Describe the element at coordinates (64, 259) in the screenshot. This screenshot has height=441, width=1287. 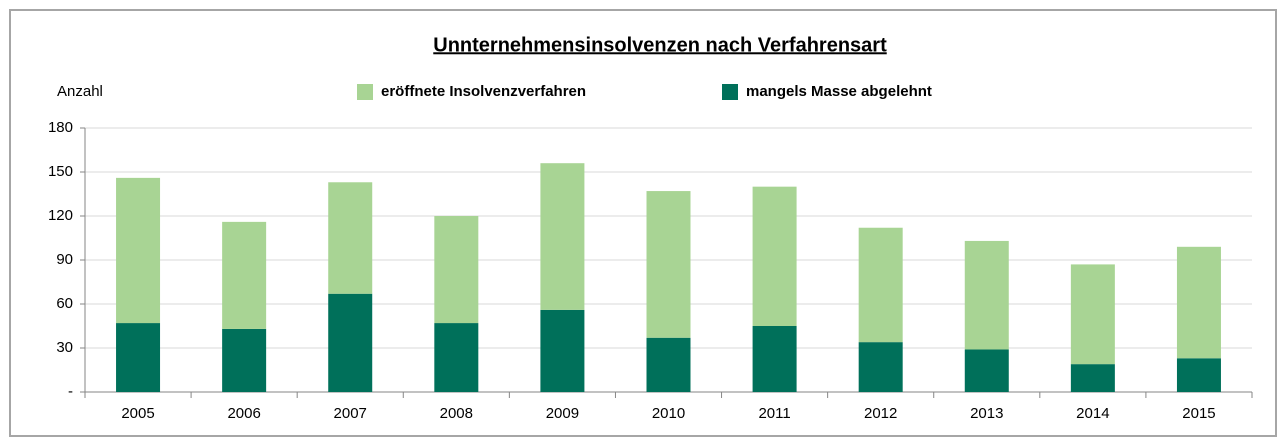
I see `y-tick-label: 90` at that location.